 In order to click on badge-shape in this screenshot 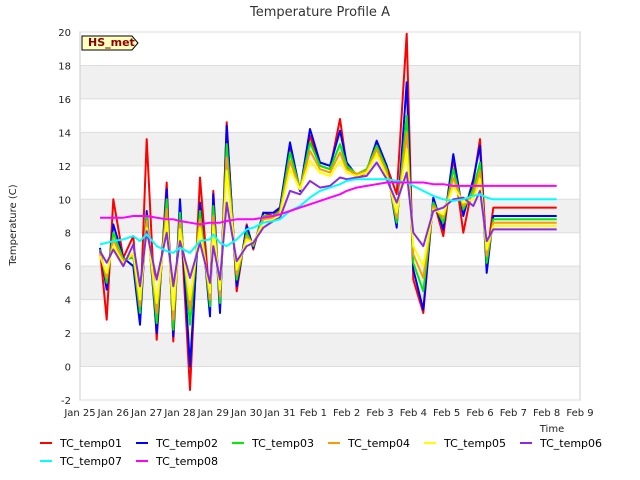, I will do `click(110, 43)`.